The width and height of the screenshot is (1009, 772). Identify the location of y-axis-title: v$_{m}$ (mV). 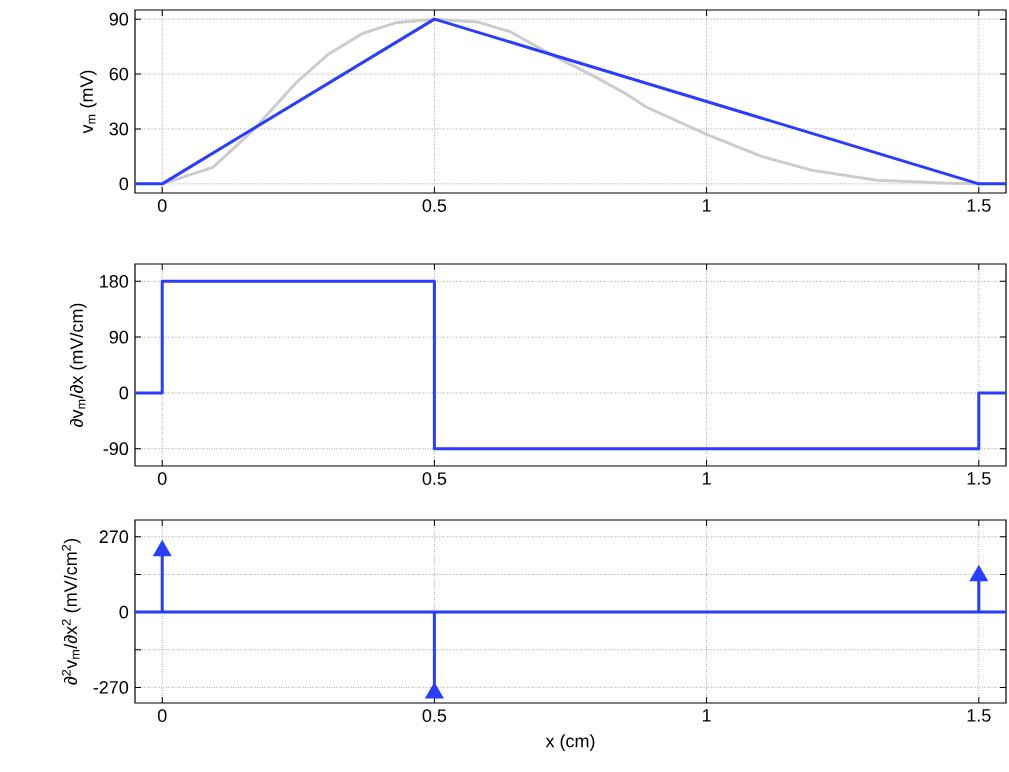
(88, 102).